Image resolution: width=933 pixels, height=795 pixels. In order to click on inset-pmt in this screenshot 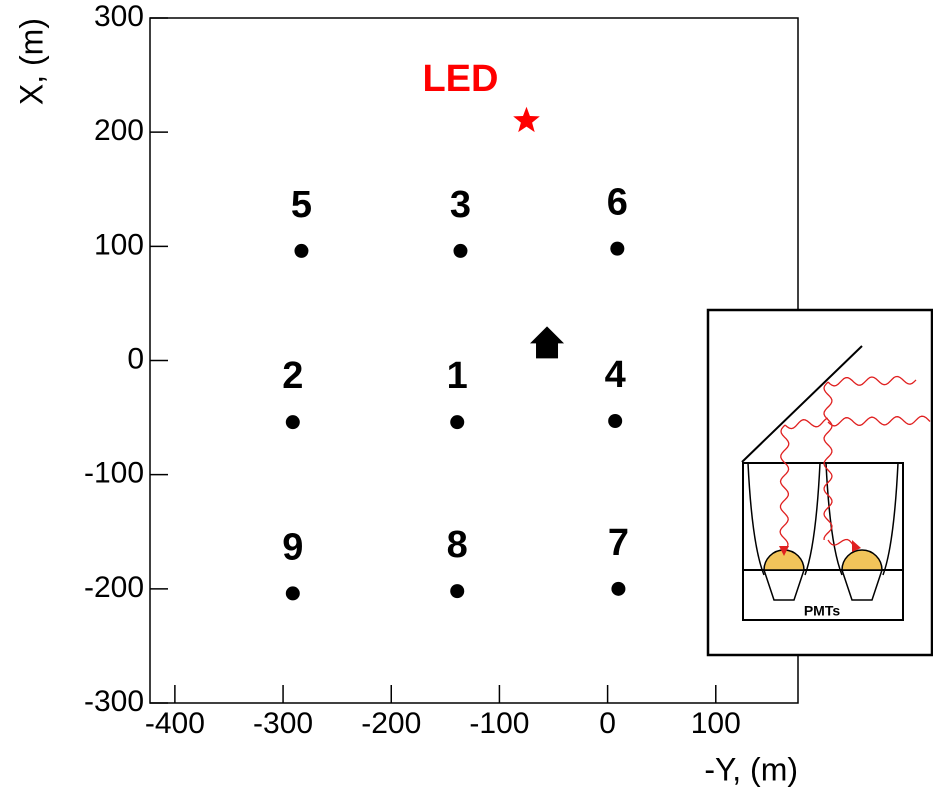, I will do `click(823, 560)`.